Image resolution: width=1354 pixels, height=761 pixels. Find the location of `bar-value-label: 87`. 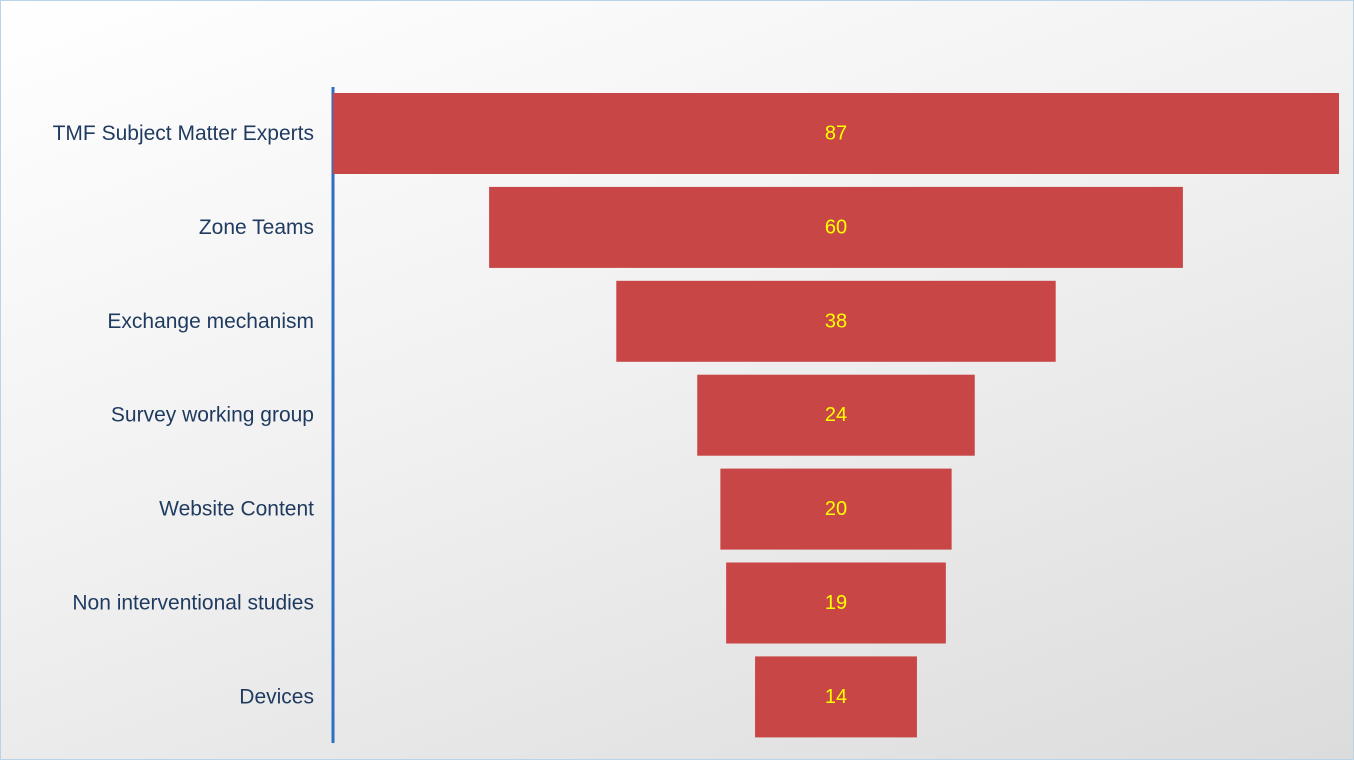

bar-value-label: 87 is located at coordinates (836, 134).